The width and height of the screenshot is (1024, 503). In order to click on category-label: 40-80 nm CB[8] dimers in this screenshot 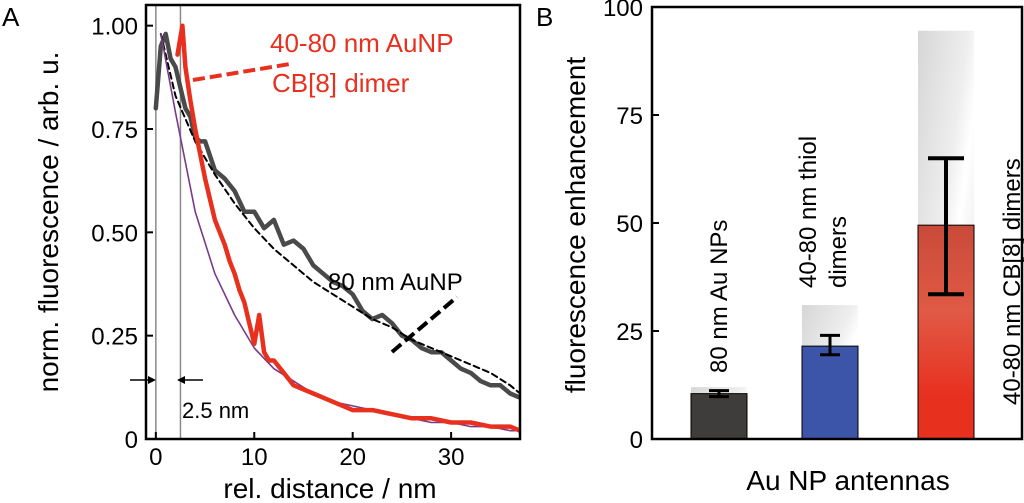, I will do `click(1011, 281)`.